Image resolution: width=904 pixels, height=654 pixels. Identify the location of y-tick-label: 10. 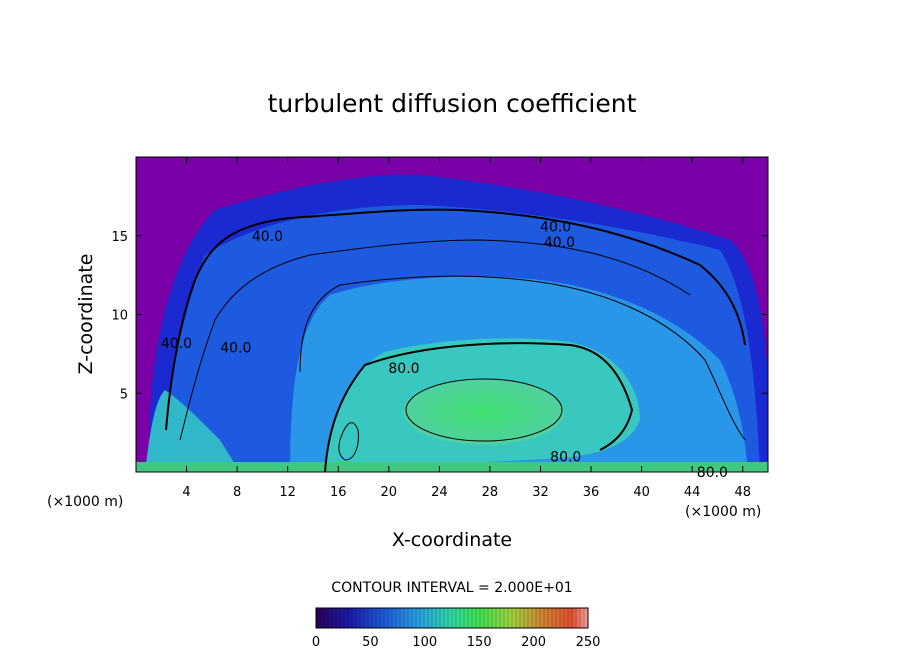
(119, 316).